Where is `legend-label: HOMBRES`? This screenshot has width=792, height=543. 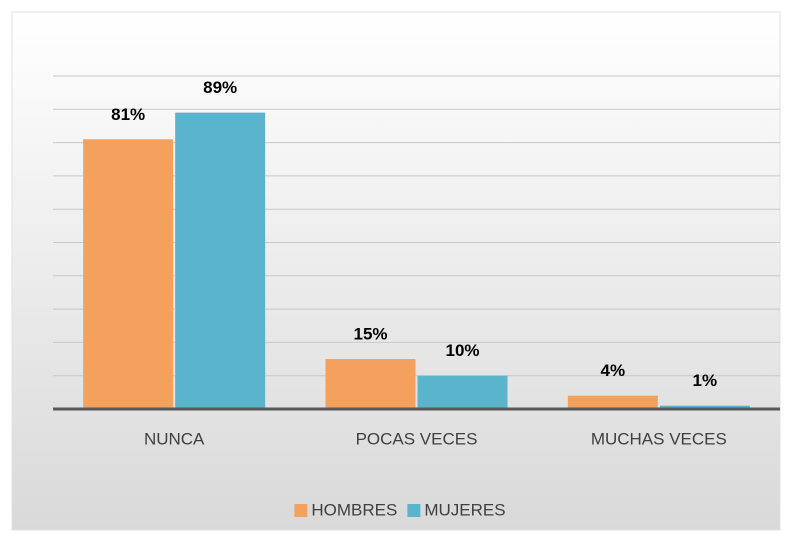
legend-label: HOMBRES is located at coordinates (354, 509).